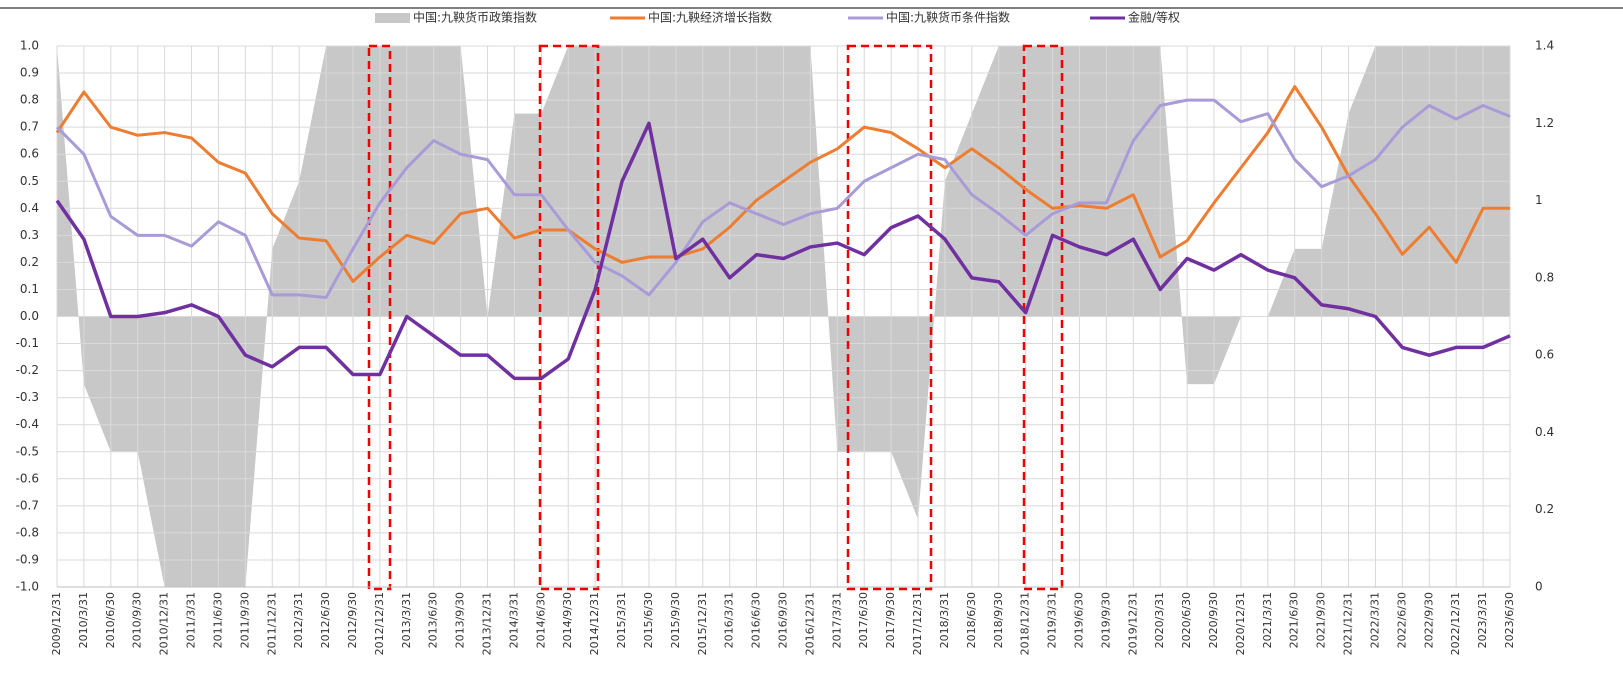 The image size is (1623, 684). What do you see at coordinates (56, 623) in the screenshot?
I see `x-tick-label: 2009/12/31` at bounding box center [56, 623].